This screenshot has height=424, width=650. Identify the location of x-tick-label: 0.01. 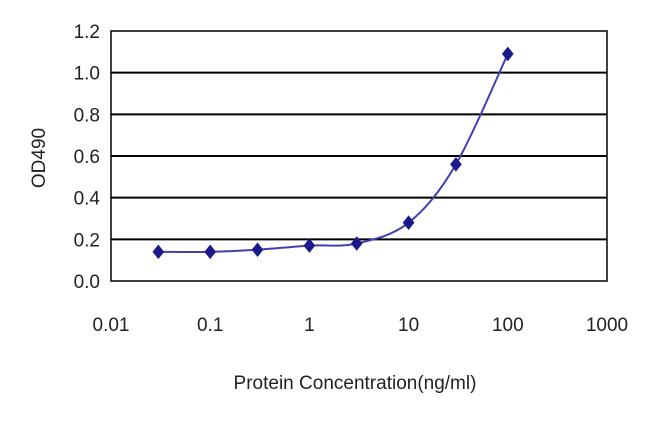
(111, 325).